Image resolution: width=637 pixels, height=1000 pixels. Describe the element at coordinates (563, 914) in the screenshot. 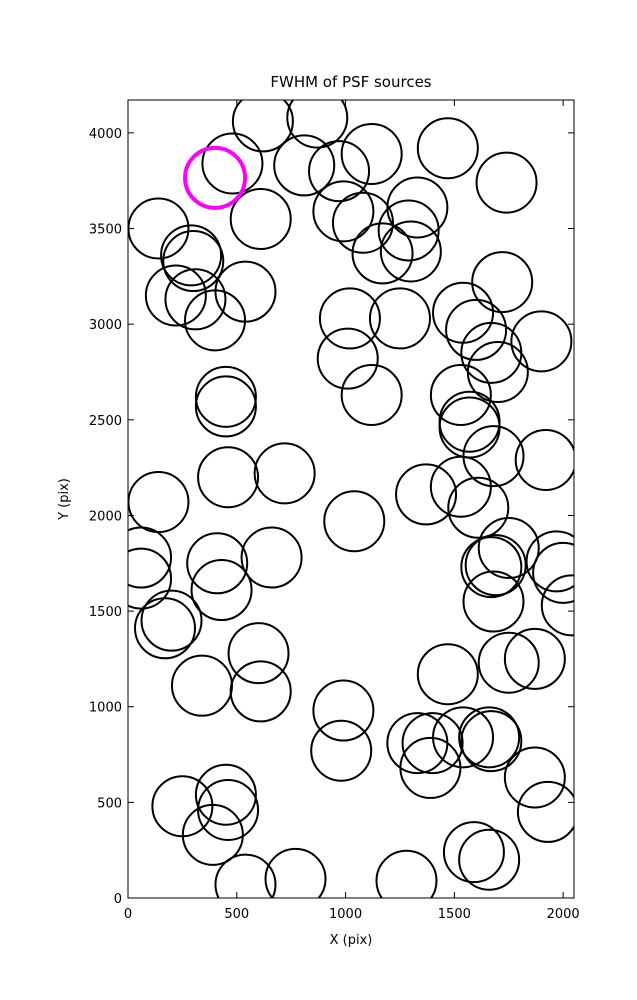

I see `x-tick-label: 2000` at that location.